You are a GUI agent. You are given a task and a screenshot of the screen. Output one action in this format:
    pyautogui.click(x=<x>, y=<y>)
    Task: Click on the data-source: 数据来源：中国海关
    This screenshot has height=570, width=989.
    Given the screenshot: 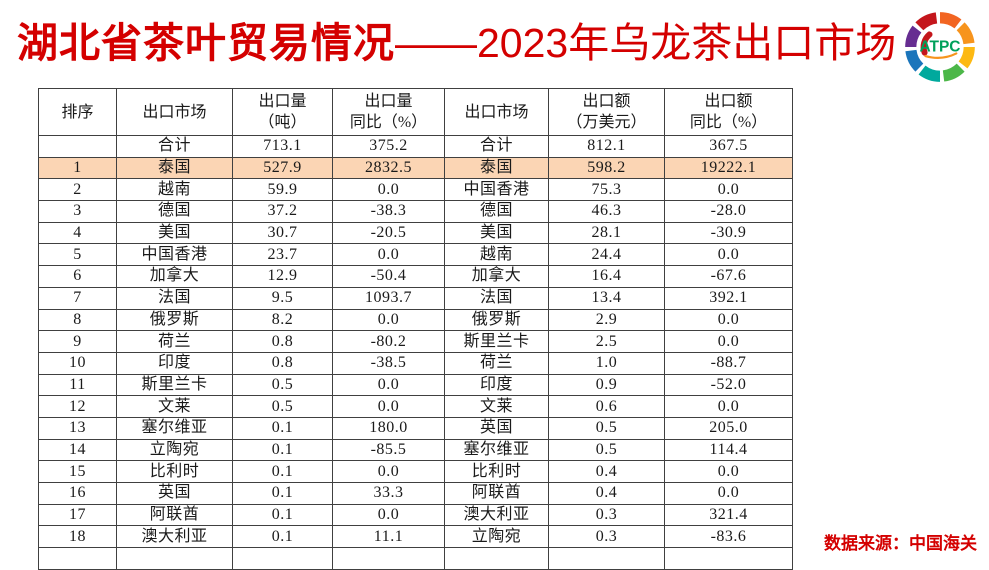 What is the action you would take?
    pyautogui.click(x=900, y=543)
    